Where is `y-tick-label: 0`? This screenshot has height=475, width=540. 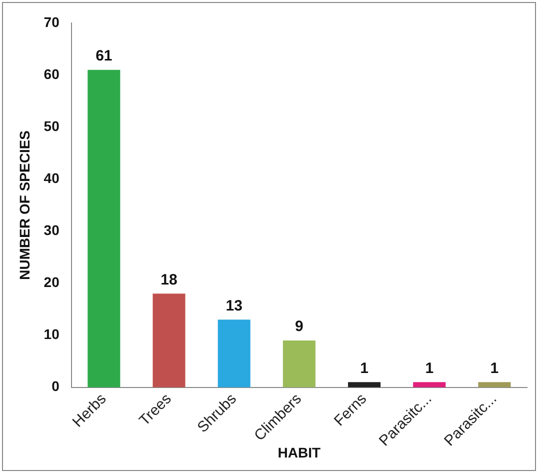 y-tick-label: 0 is located at coordinates (56, 386).